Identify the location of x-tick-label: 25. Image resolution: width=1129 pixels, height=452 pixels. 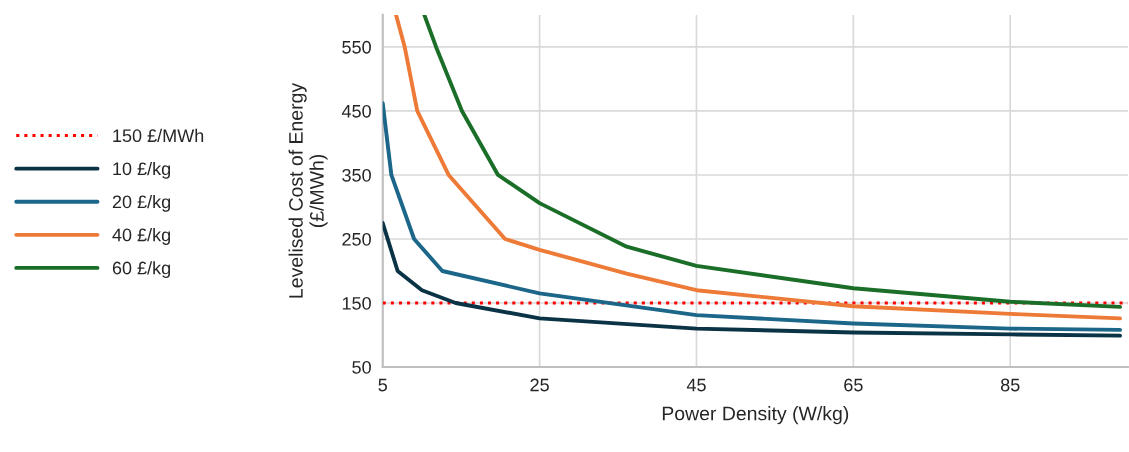
(539, 385).